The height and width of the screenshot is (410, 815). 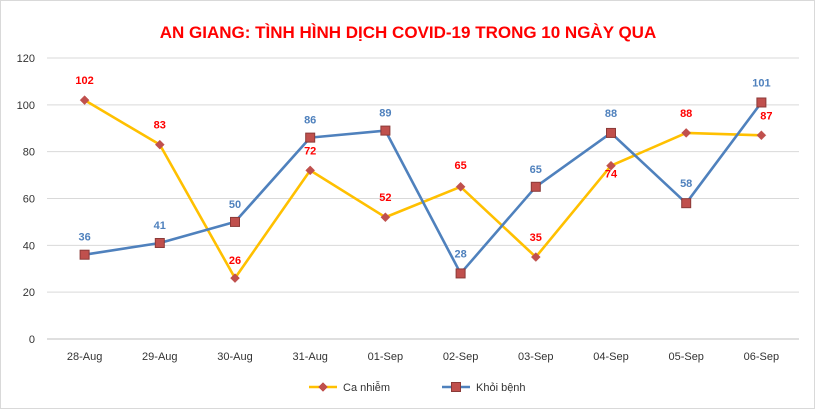 What do you see at coordinates (685, 357) in the screenshot?
I see `x-tick-label: 05-Sep` at bounding box center [685, 357].